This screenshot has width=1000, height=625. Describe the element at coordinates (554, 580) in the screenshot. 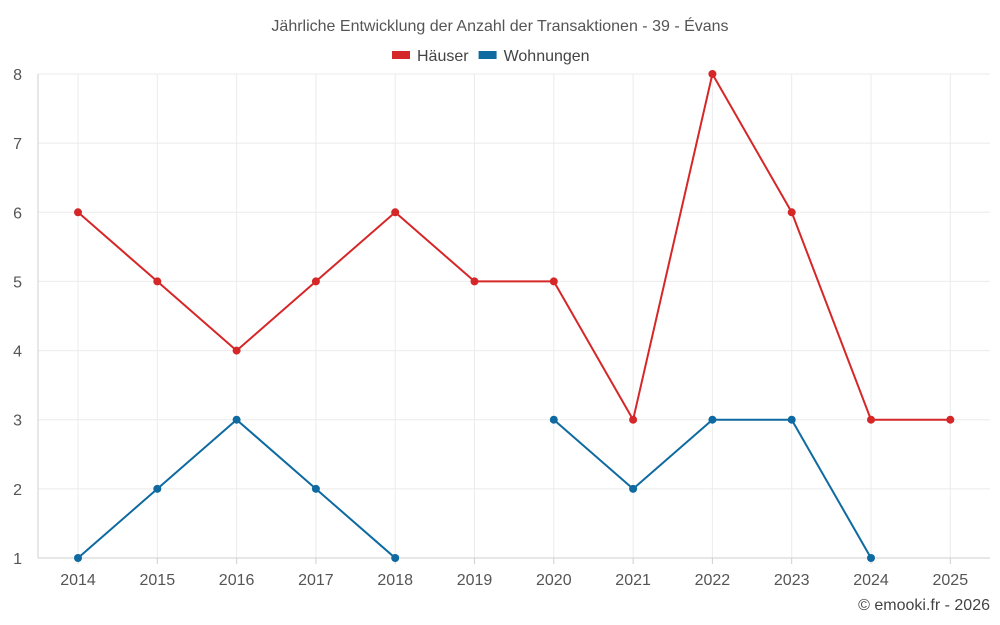

I see `x-tick-label: 2020` at that location.